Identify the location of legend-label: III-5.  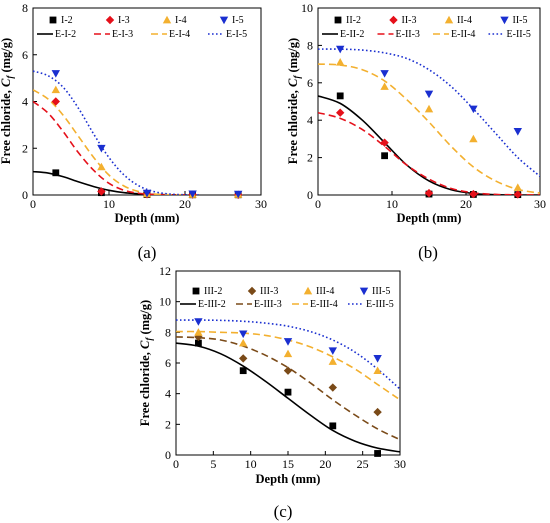
(381, 291).